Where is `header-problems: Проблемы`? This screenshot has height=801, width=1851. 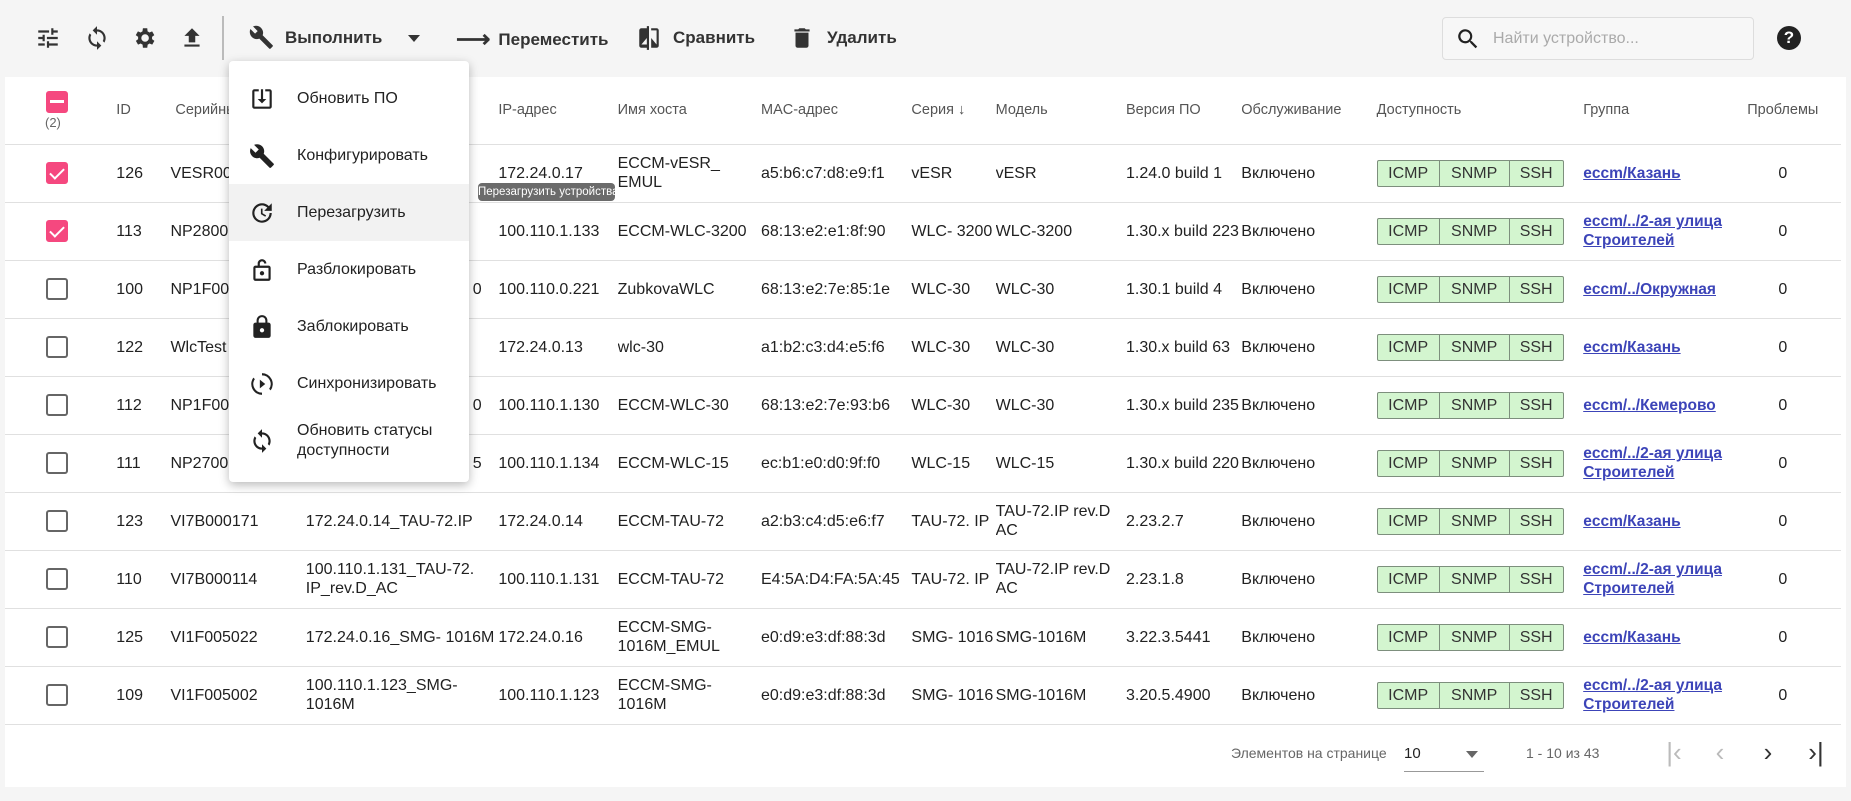 header-problems: Проблемы is located at coordinates (1782, 111).